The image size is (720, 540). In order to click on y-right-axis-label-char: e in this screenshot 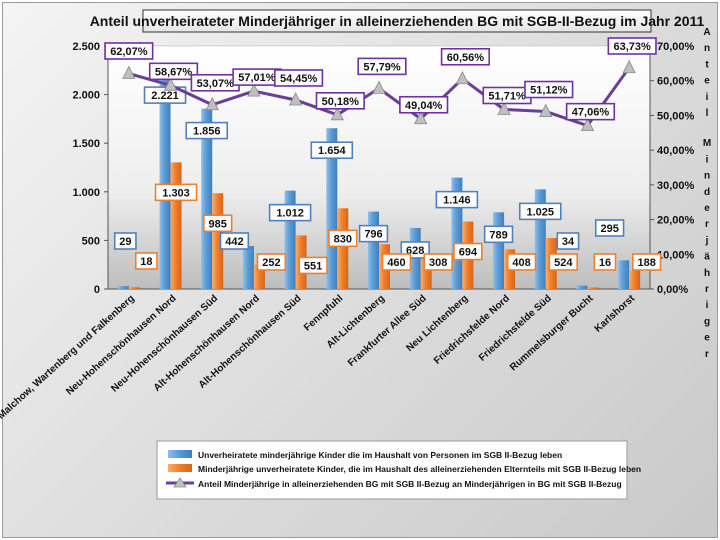, I will do `click(707, 81)`.